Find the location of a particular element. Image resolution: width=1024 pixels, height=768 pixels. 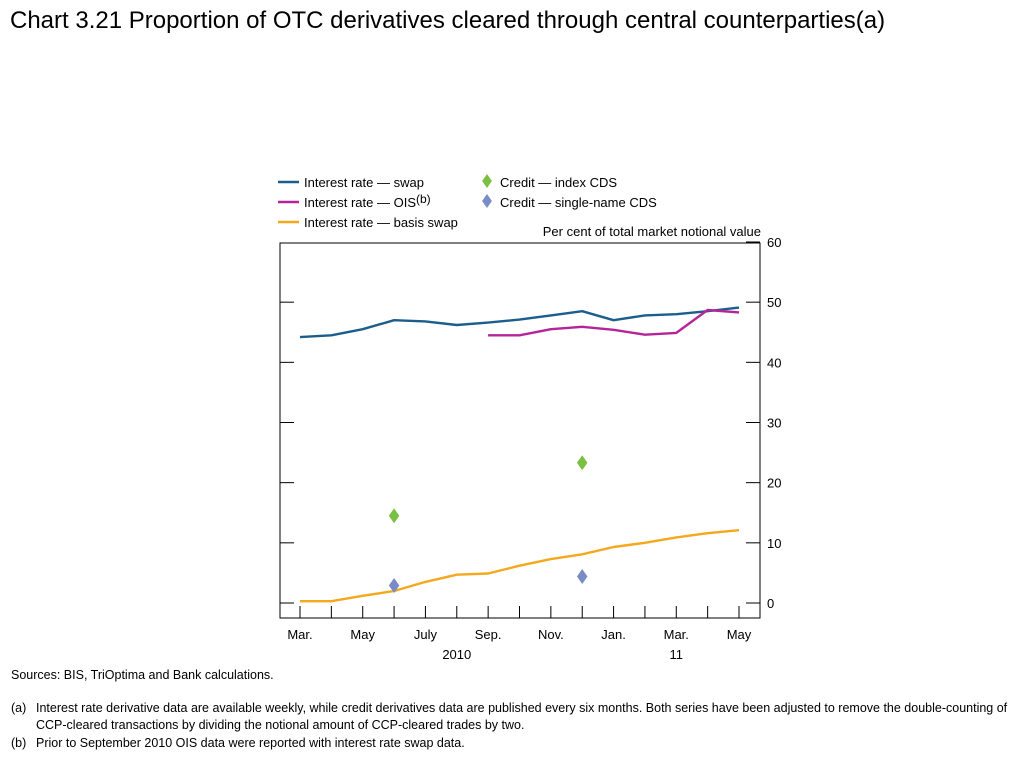

y-tick-label: 60 is located at coordinates (774, 242).